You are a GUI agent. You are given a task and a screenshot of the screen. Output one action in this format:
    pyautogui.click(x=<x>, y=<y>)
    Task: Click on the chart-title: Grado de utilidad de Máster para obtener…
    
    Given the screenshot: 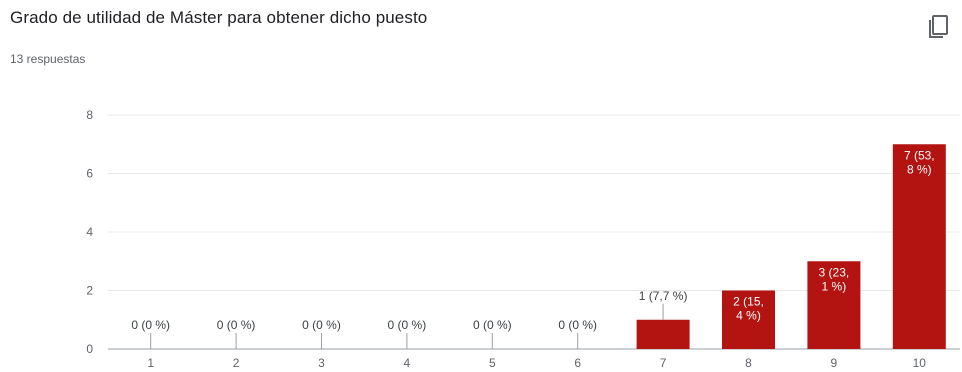 What is the action you would take?
    pyautogui.click(x=219, y=17)
    